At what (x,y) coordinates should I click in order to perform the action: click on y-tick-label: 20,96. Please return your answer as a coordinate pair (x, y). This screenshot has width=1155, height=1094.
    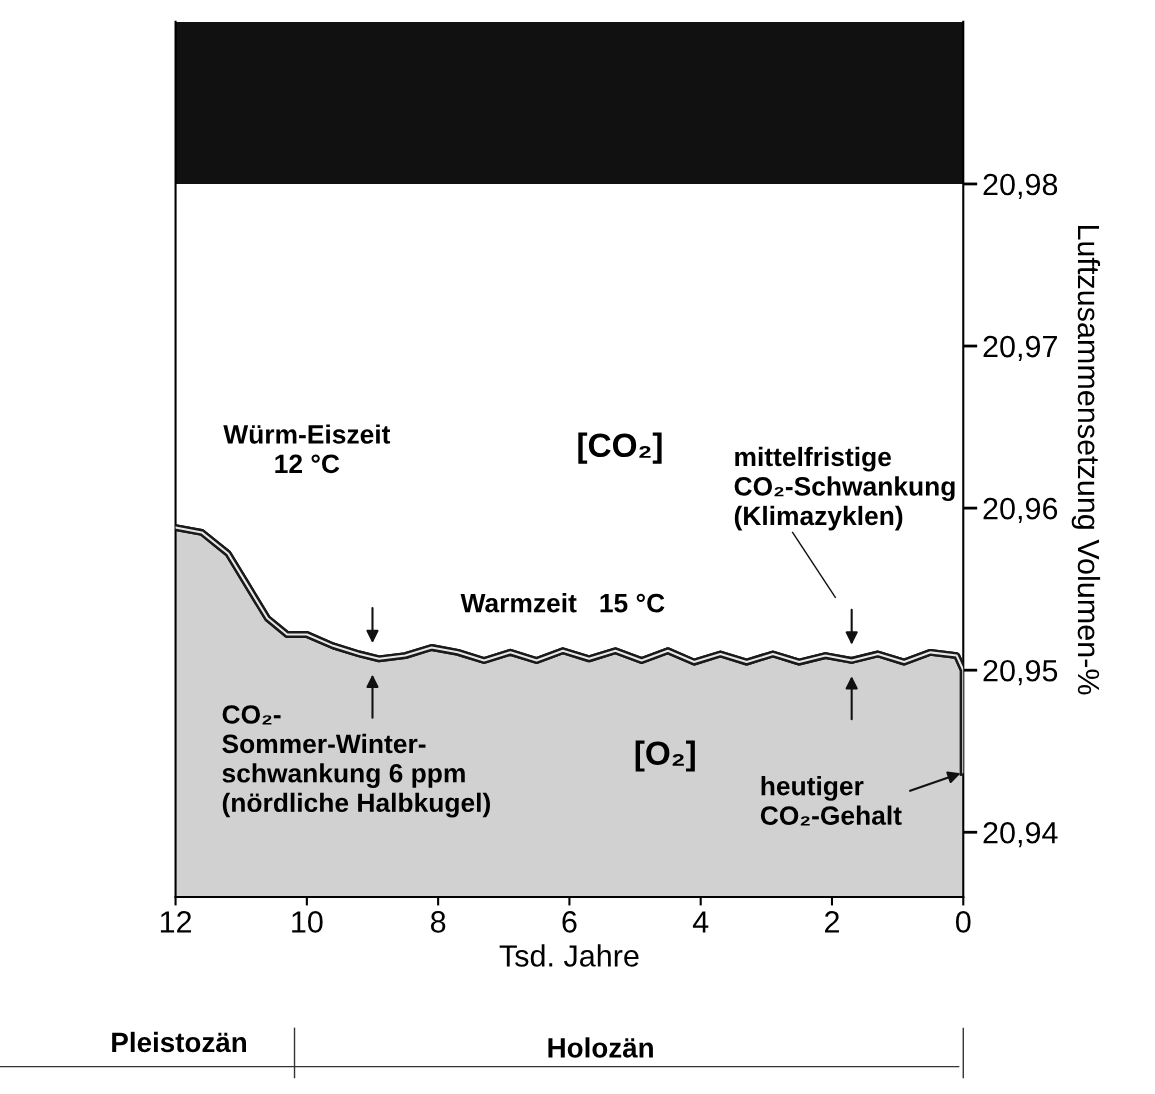
    Looking at the image, I should click on (1020, 510).